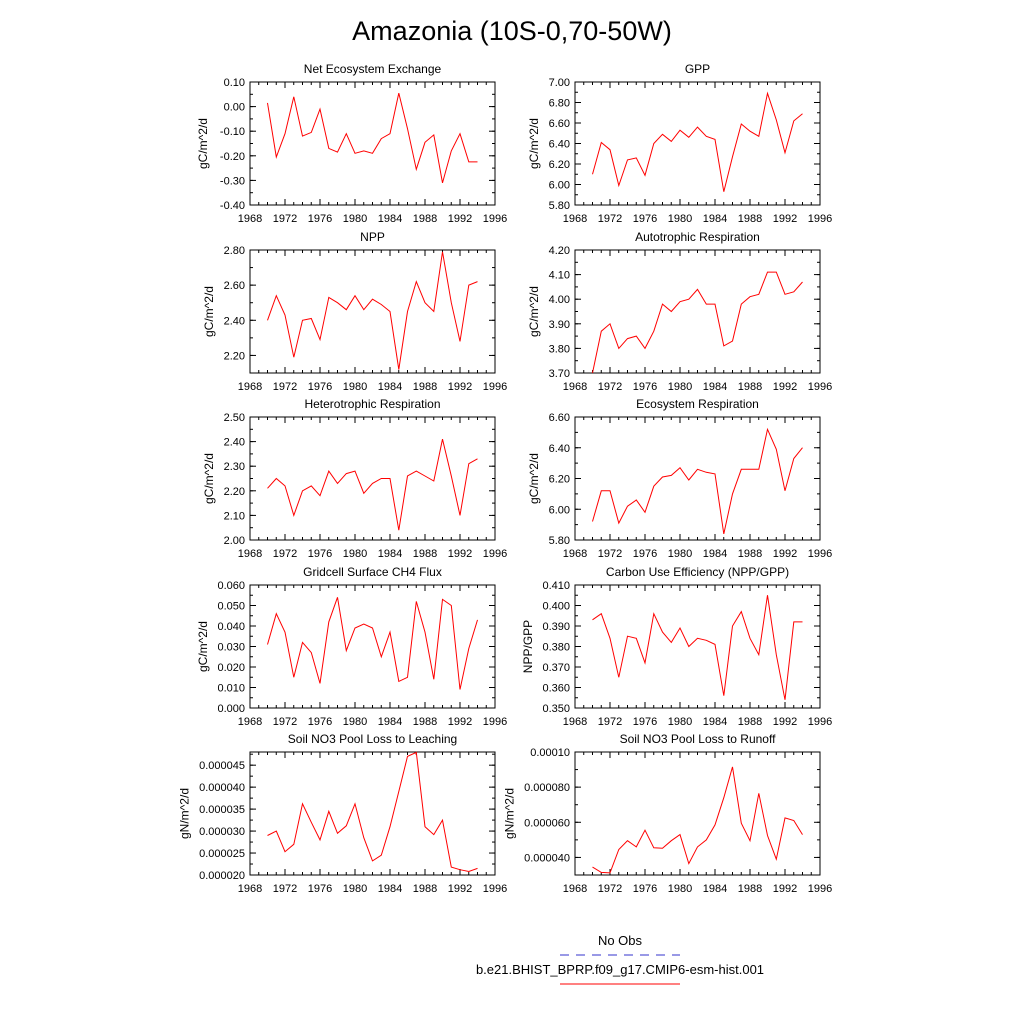 This screenshot has width=1024, height=1024. Describe the element at coordinates (222, 810) in the screenshot. I see `y-tick-label: 0.000035` at that location.